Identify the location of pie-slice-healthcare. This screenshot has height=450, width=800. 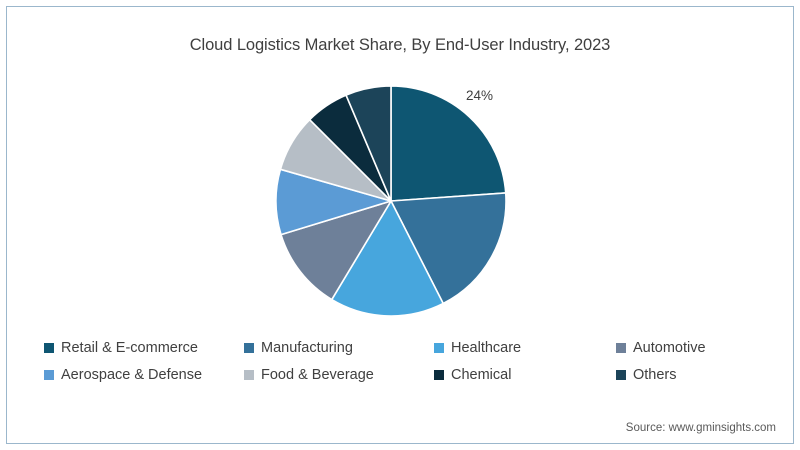
(387, 258).